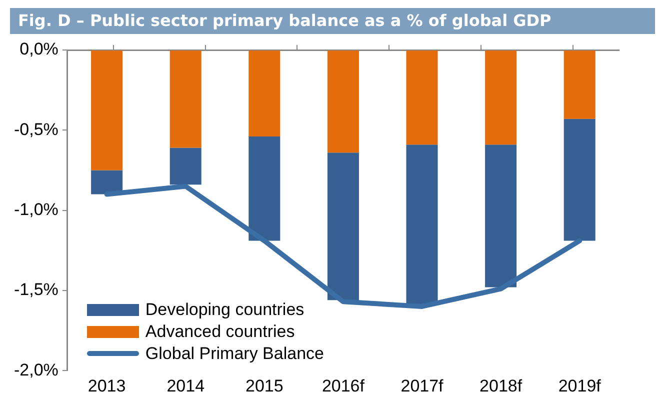 This screenshot has height=411, width=659. I want to click on y-tick-label: 0,0%, so click(39, 49).